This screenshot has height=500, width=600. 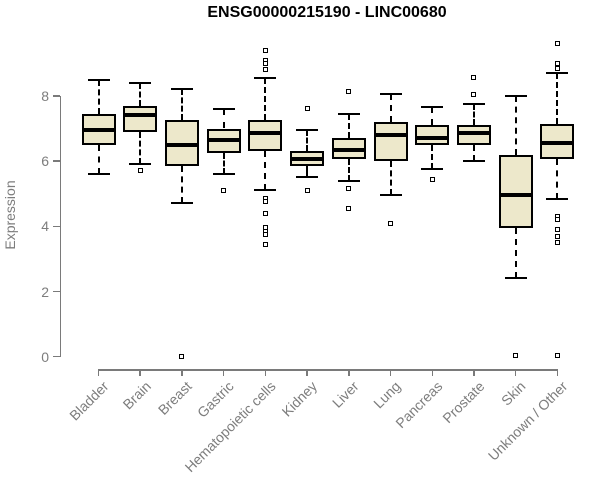 I want to click on x-tick-label: Prostate, so click(x=463, y=402).